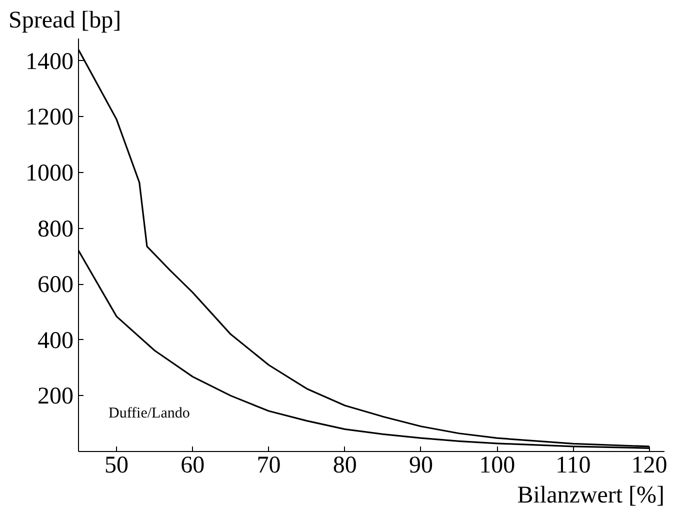 The height and width of the screenshot is (513, 678). I want to click on y-tick-label: 1000, so click(50, 173).